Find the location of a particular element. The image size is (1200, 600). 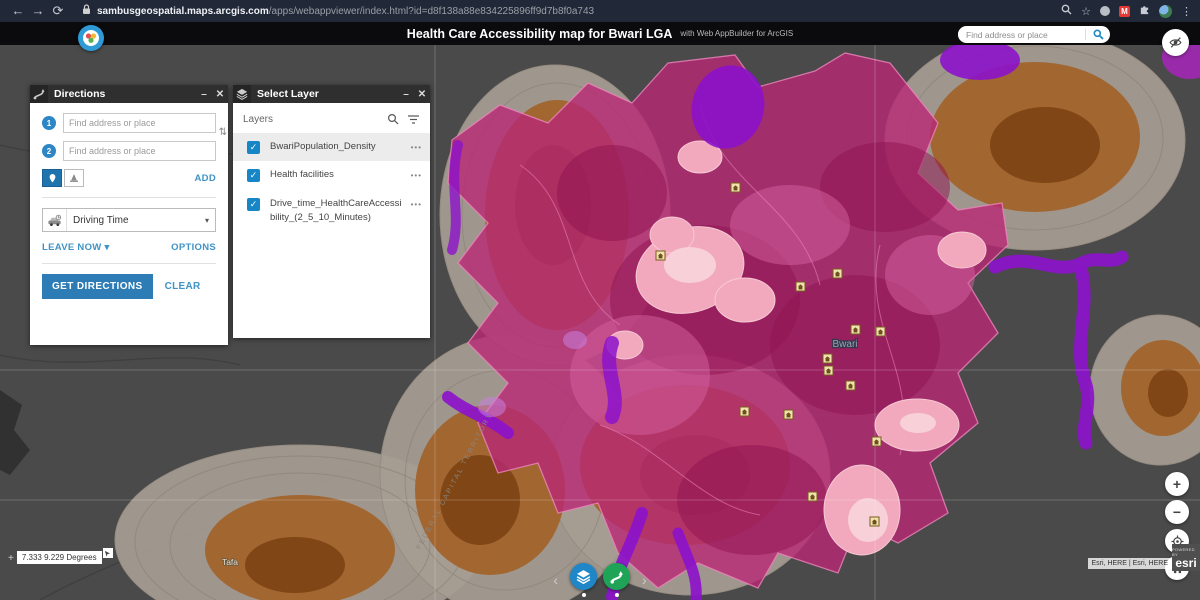

options-link: OPTIONS is located at coordinates (193, 247).